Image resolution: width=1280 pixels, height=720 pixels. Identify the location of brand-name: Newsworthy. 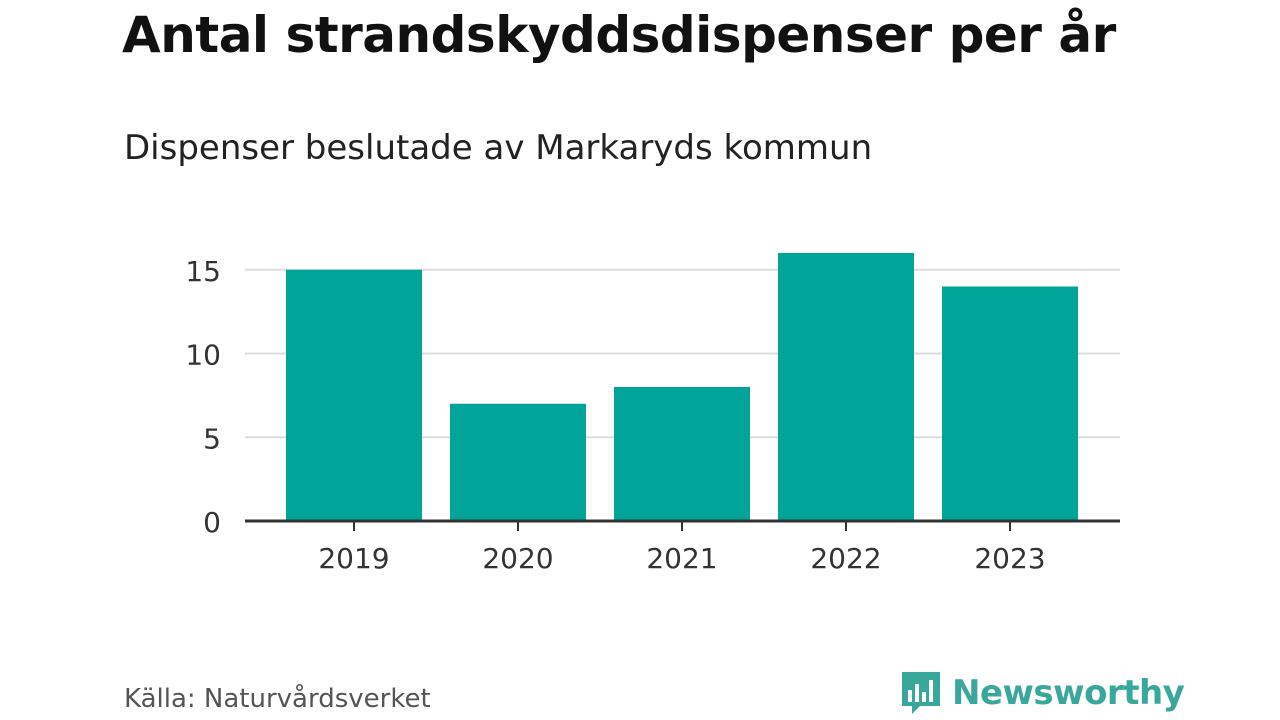
(1068, 693).